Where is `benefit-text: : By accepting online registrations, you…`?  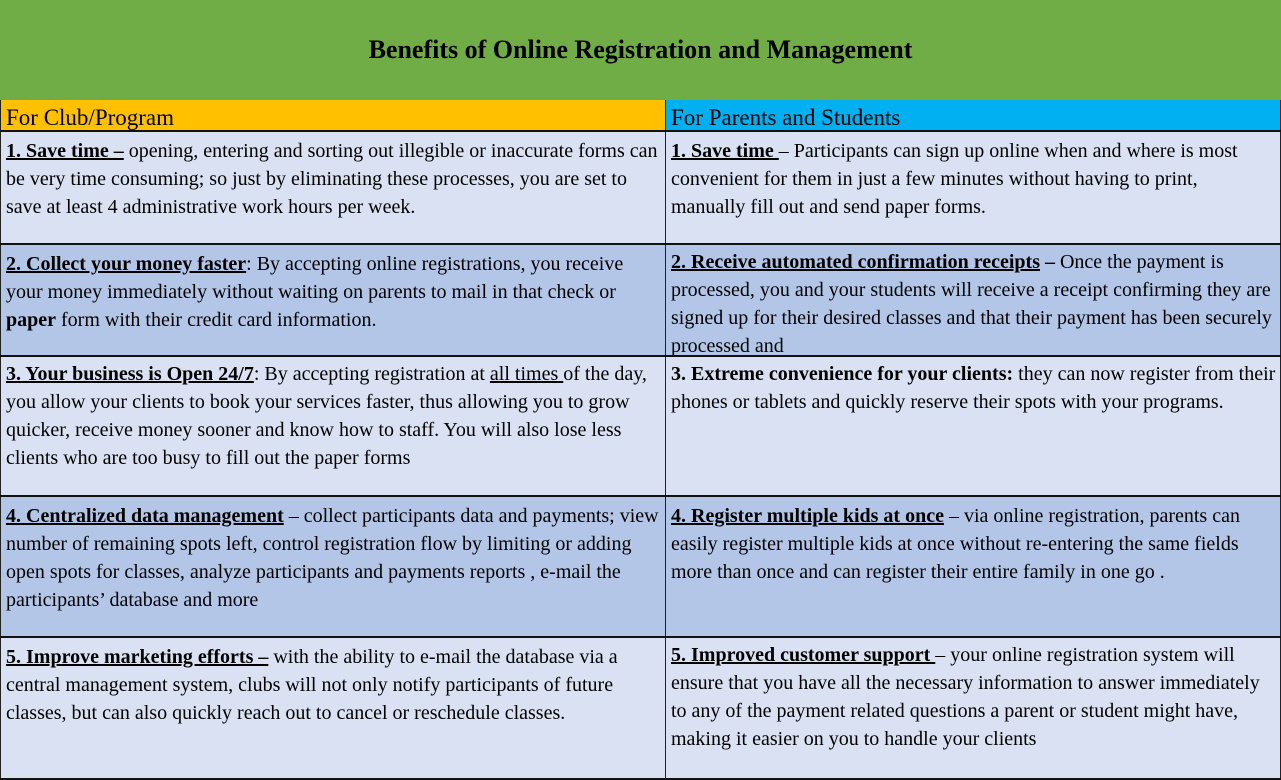
benefit-text: : By accepting online registrations, you… is located at coordinates (315, 278).